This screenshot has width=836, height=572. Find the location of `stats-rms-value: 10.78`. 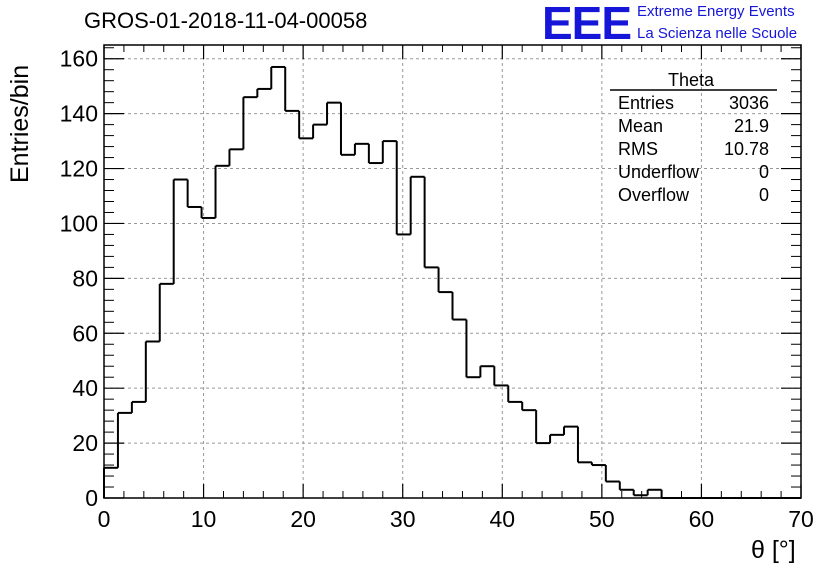

stats-rms-value: 10.78 is located at coordinates (746, 149).